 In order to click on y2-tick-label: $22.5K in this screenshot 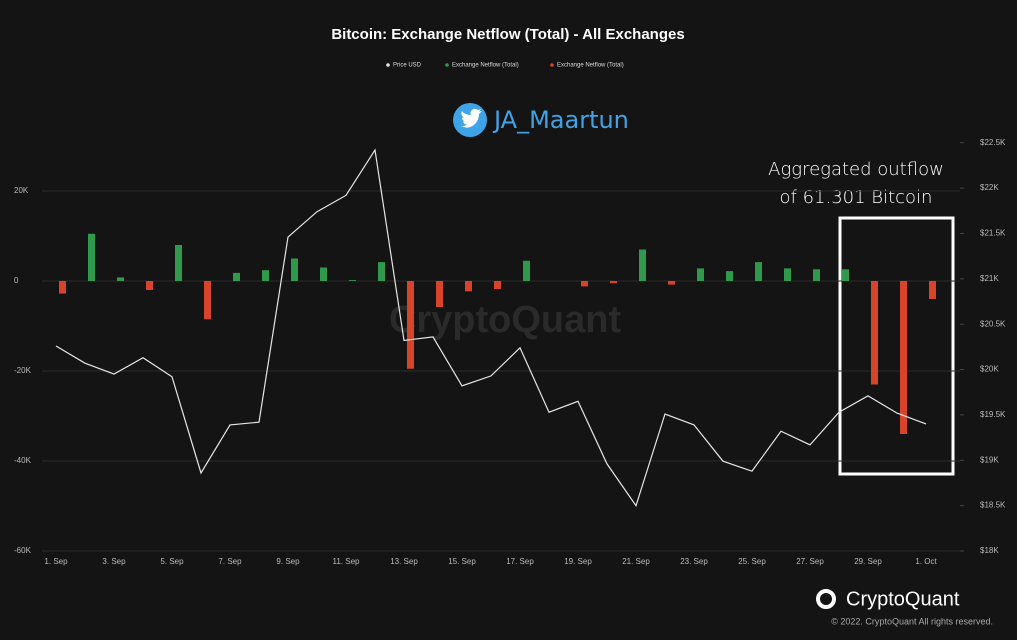, I will do `click(993, 142)`.